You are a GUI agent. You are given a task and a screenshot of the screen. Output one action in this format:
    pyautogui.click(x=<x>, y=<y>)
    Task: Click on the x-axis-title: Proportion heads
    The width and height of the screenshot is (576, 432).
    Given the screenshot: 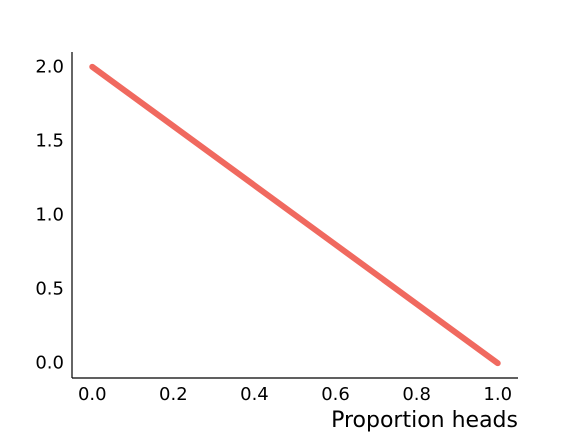 What is the action you would take?
    pyautogui.click(x=424, y=420)
    